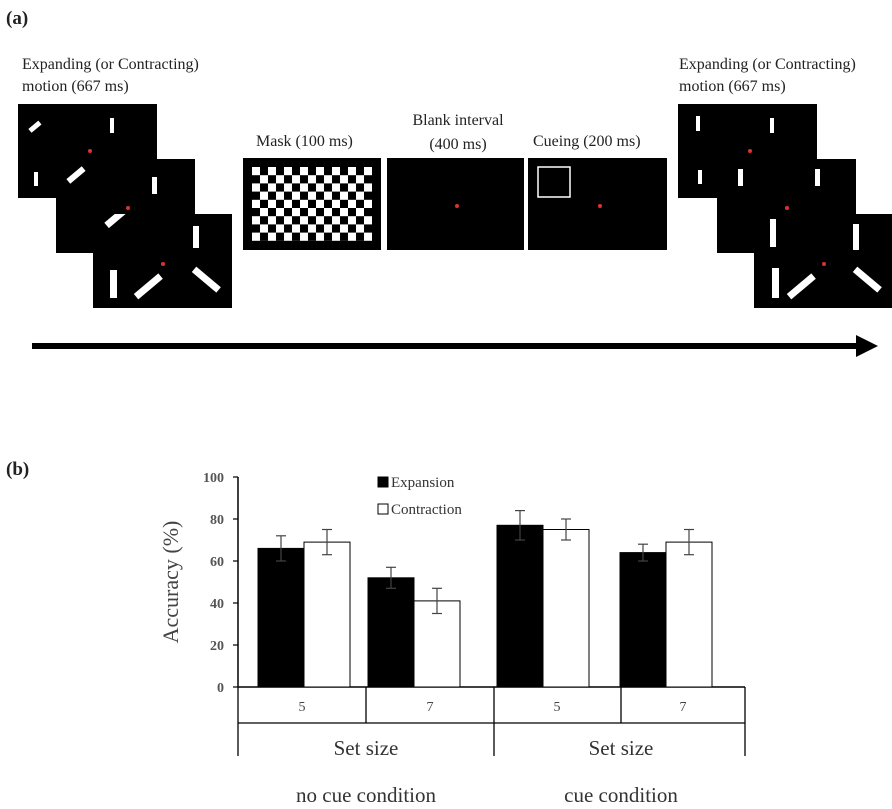 This screenshot has width=892, height=809. I want to click on fixation-point, so click(457, 206).